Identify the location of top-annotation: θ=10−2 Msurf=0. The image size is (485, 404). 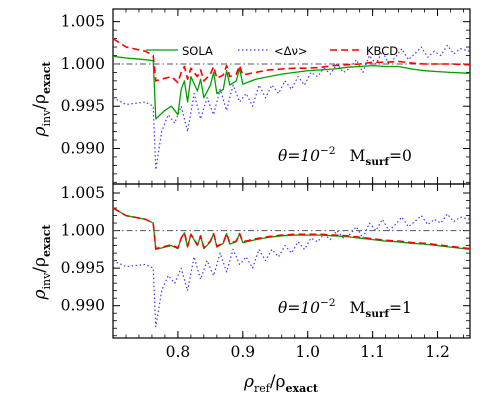
(345, 156).